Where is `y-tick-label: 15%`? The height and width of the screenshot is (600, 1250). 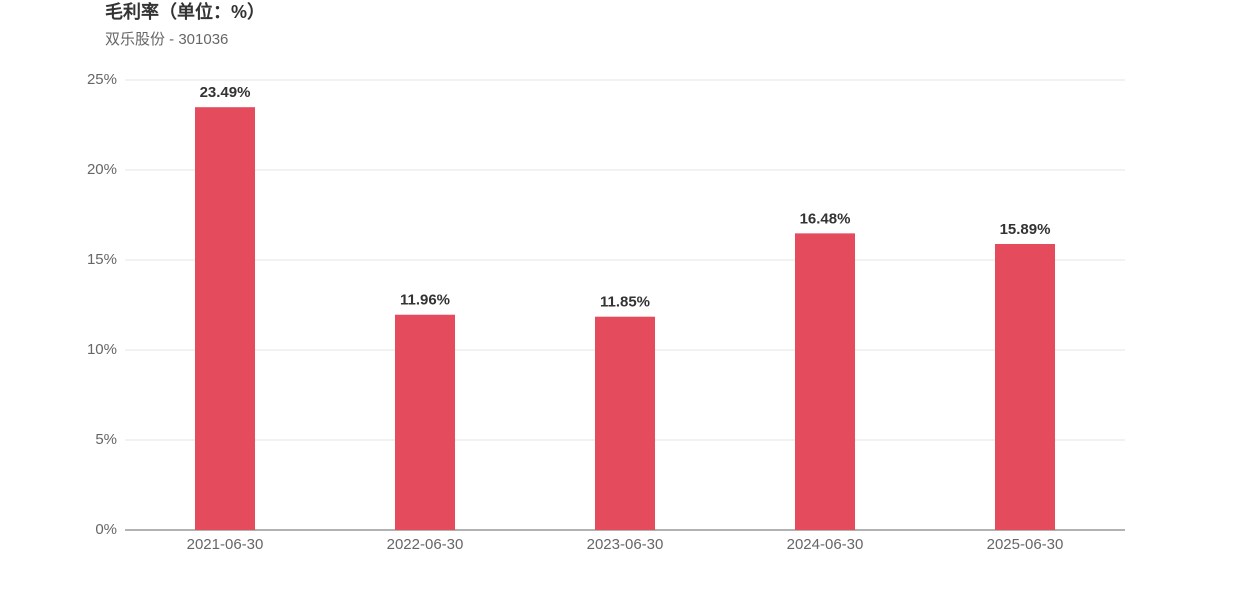 y-tick-label: 15% is located at coordinates (102, 259).